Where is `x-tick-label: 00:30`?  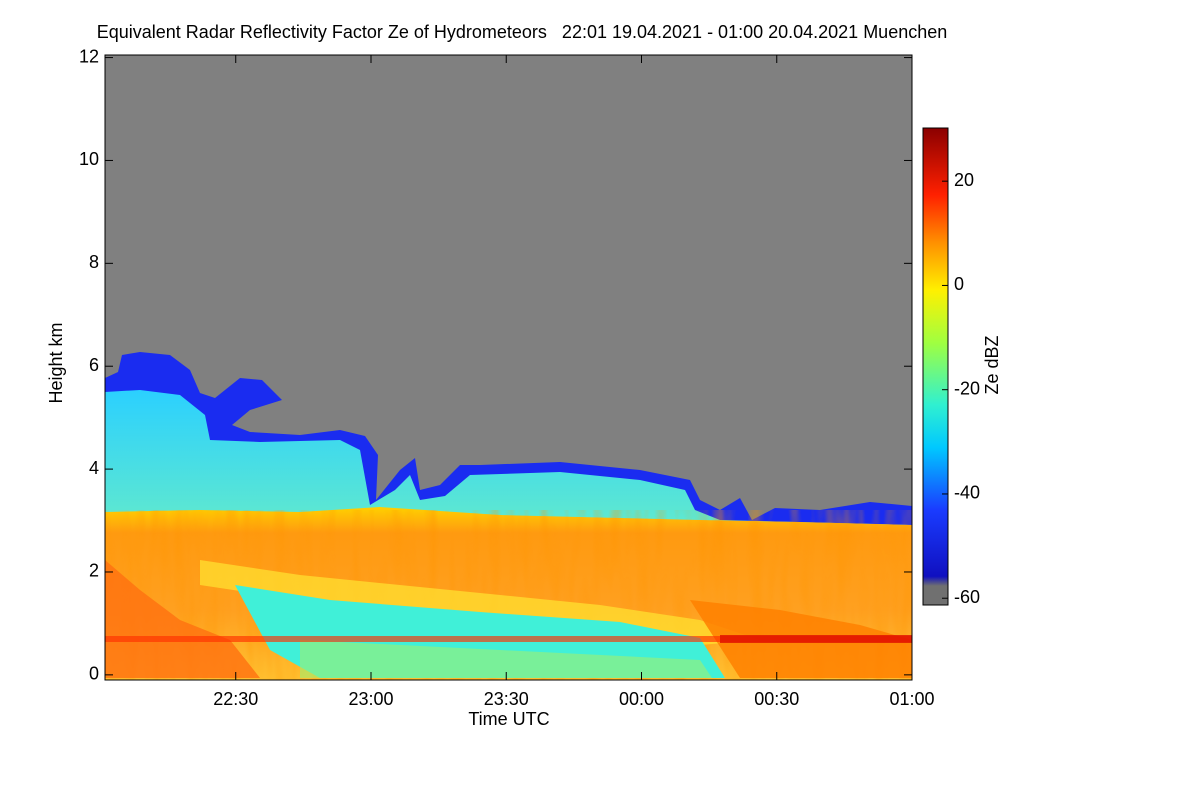
x-tick-label: 00:30 is located at coordinates (776, 699).